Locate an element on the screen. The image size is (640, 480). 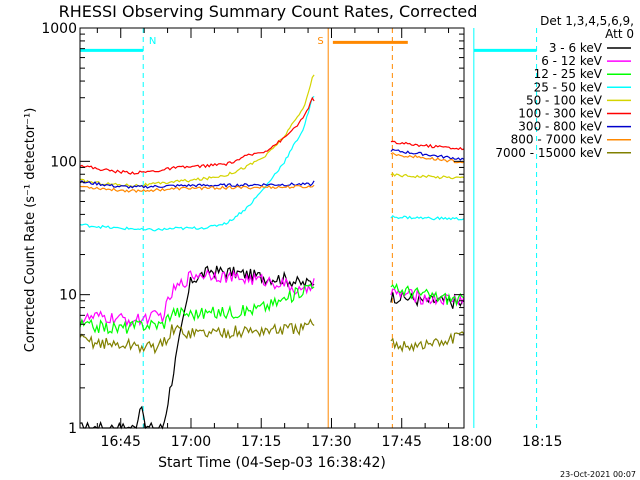
legend-label-7: 800 - 7000 keV is located at coordinates (557, 140).